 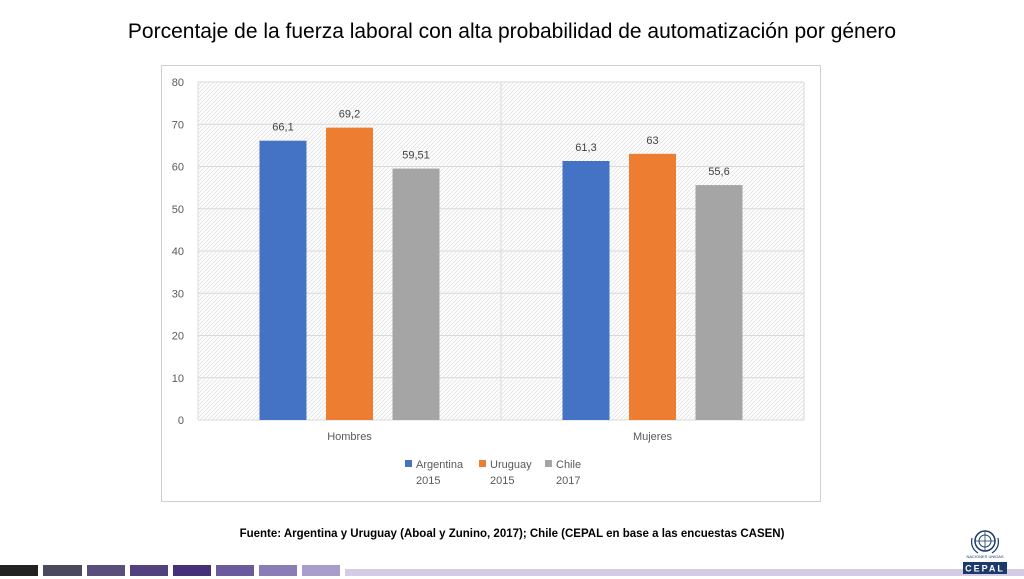 What do you see at coordinates (985, 569) in the screenshot?
I see `cepal-text: CEPAL` at bounding box center [985, 569].